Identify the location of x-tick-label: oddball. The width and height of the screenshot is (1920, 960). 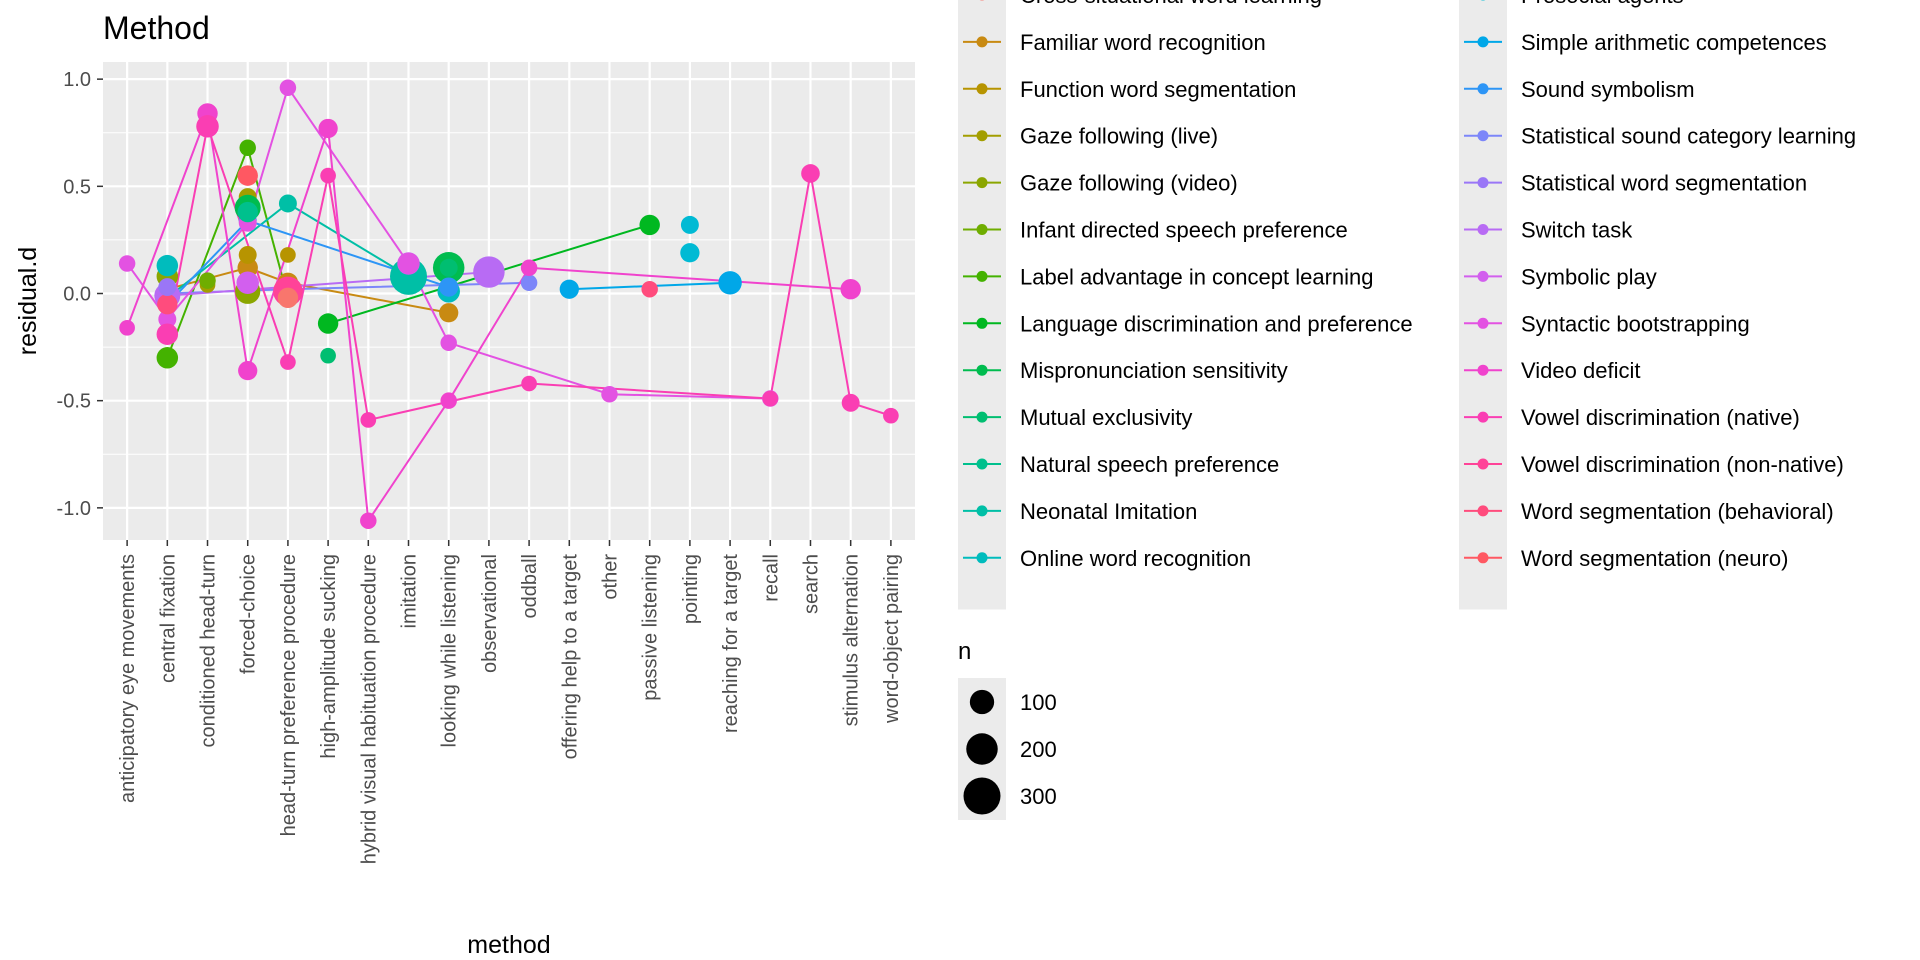
(530, 586).